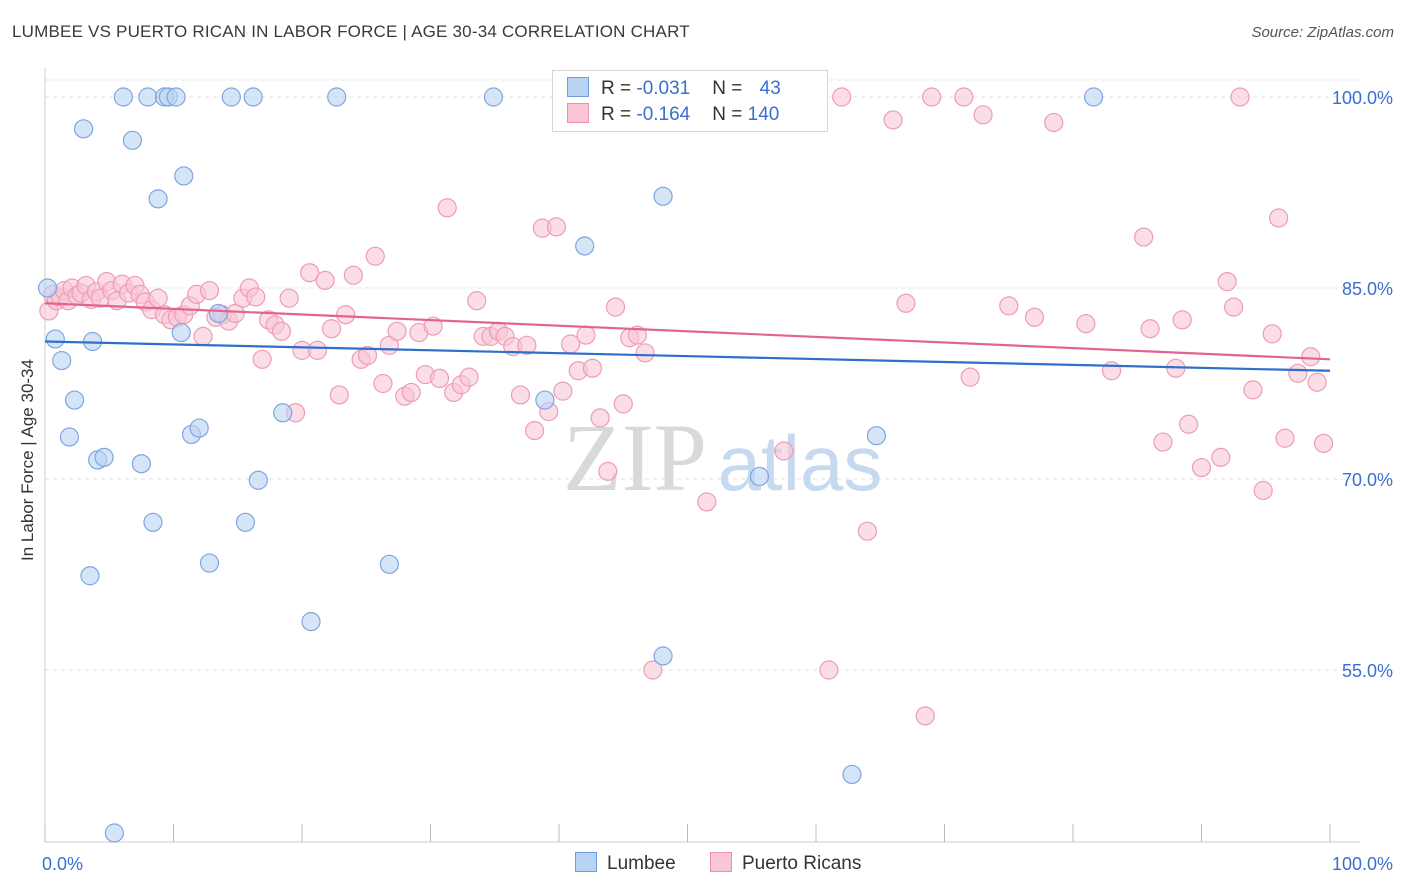  What do you see at coordinates (27, 460) in the screenshot?
I see `y-axis-label: In Labor Force | Age 30-34` at bounding box center [27, 460].